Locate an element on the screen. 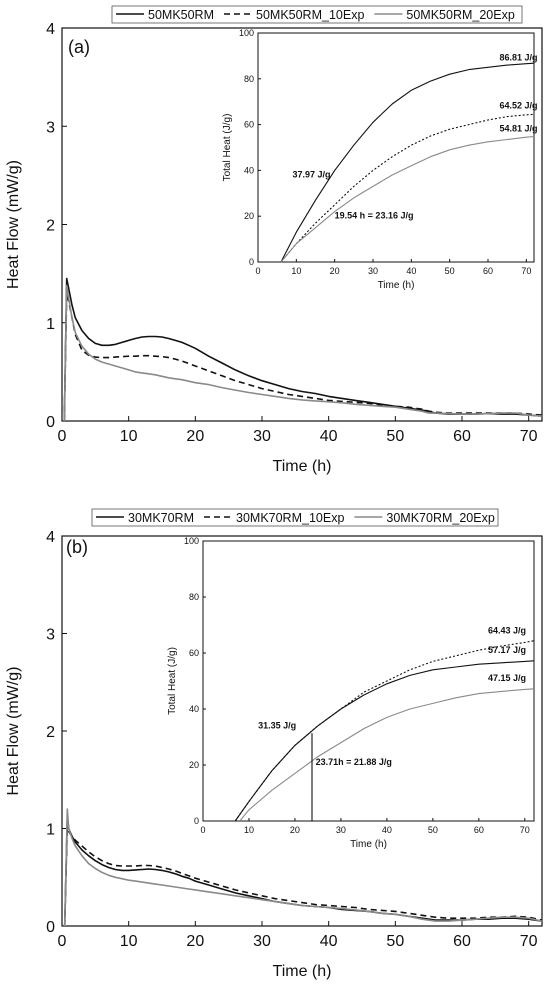 This screenshot has height=992, width=550. panel-a-inset-y-tick-label: 20 is located at coordinates (249, 216).